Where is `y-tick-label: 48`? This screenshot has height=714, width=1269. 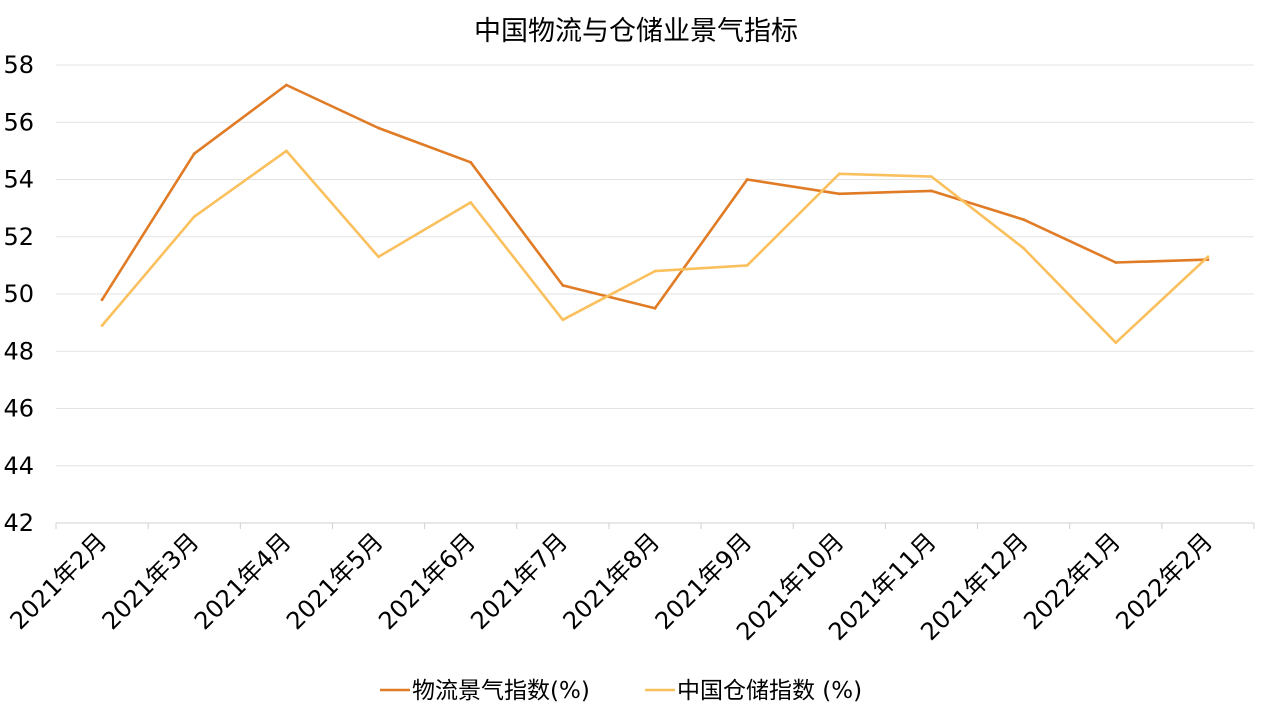 y-tick-label: 48 is located at coordinates (18, 351).